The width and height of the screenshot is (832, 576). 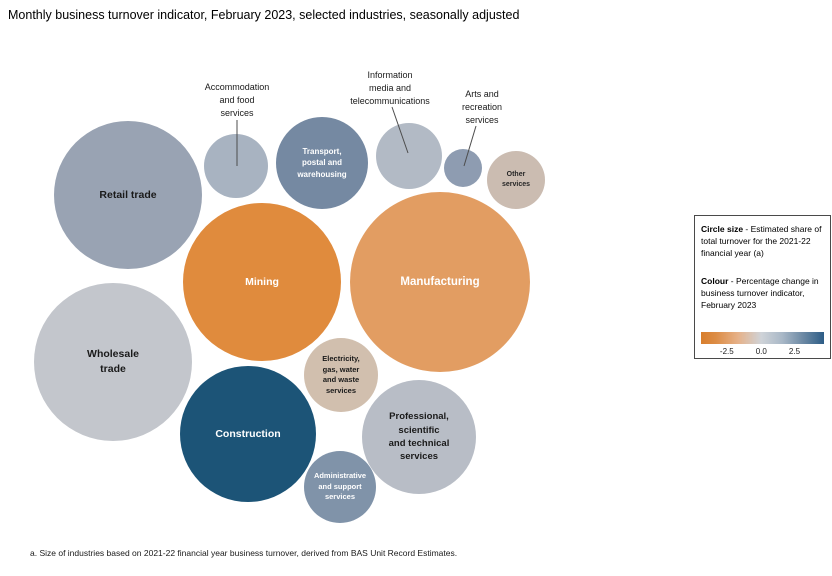 I want to click on bubble-administrative-support: Administrative and support services, so click(x=340, y=487).